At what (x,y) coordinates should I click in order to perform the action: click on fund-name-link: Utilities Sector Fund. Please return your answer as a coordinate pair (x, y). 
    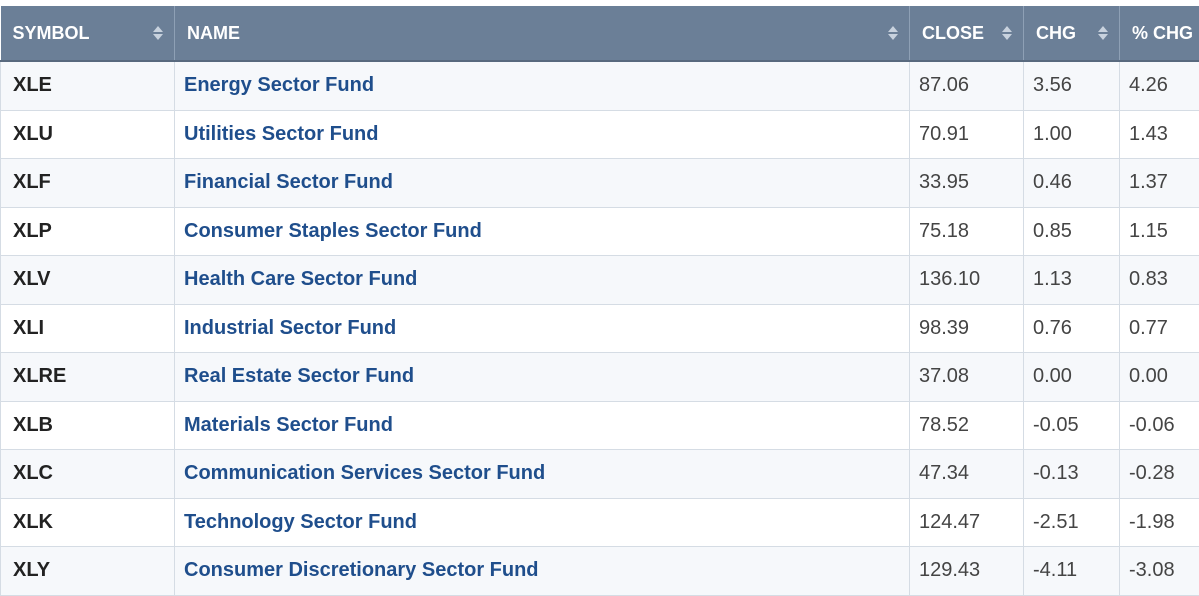
    Looking at the image, I should click on (281, 134).